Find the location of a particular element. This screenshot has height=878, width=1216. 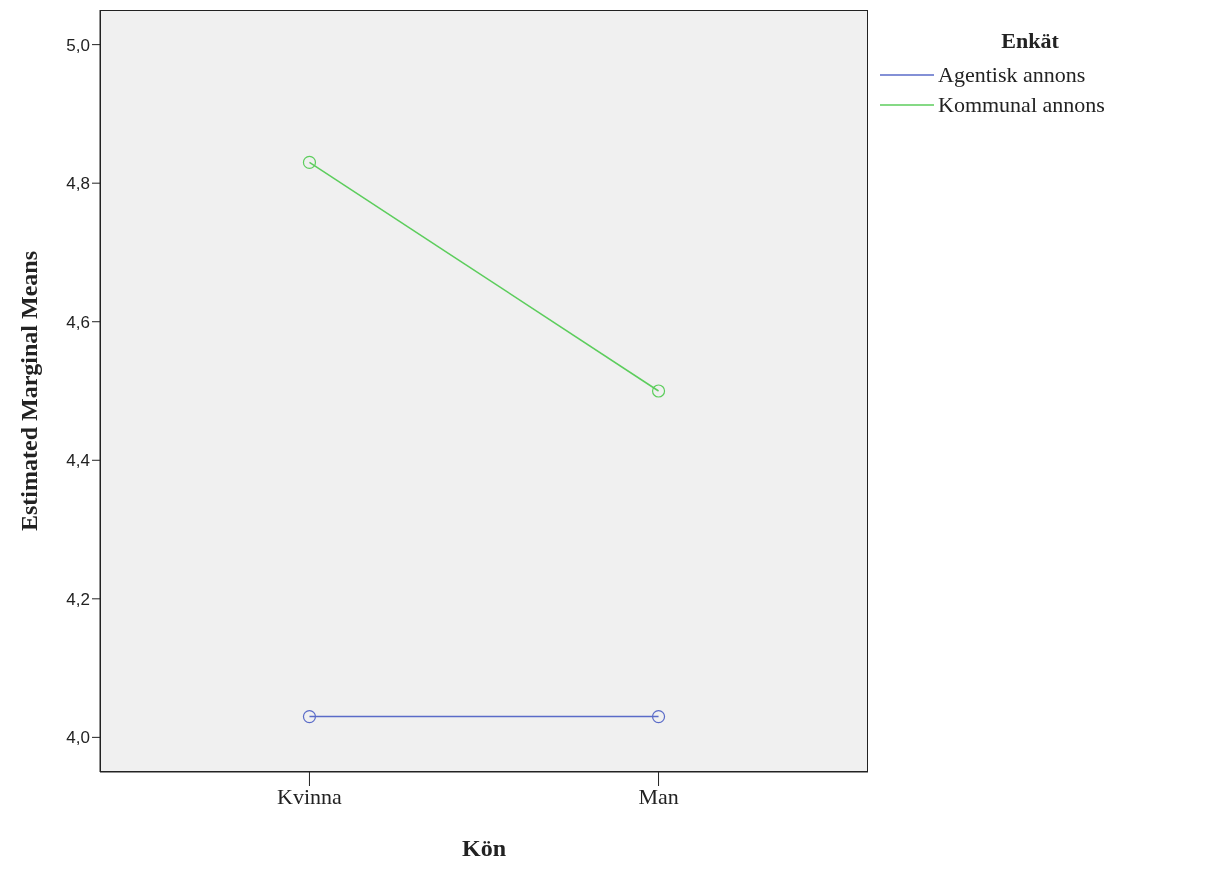

y-tick-label: 4,6 is located at coordinates (78, 322).